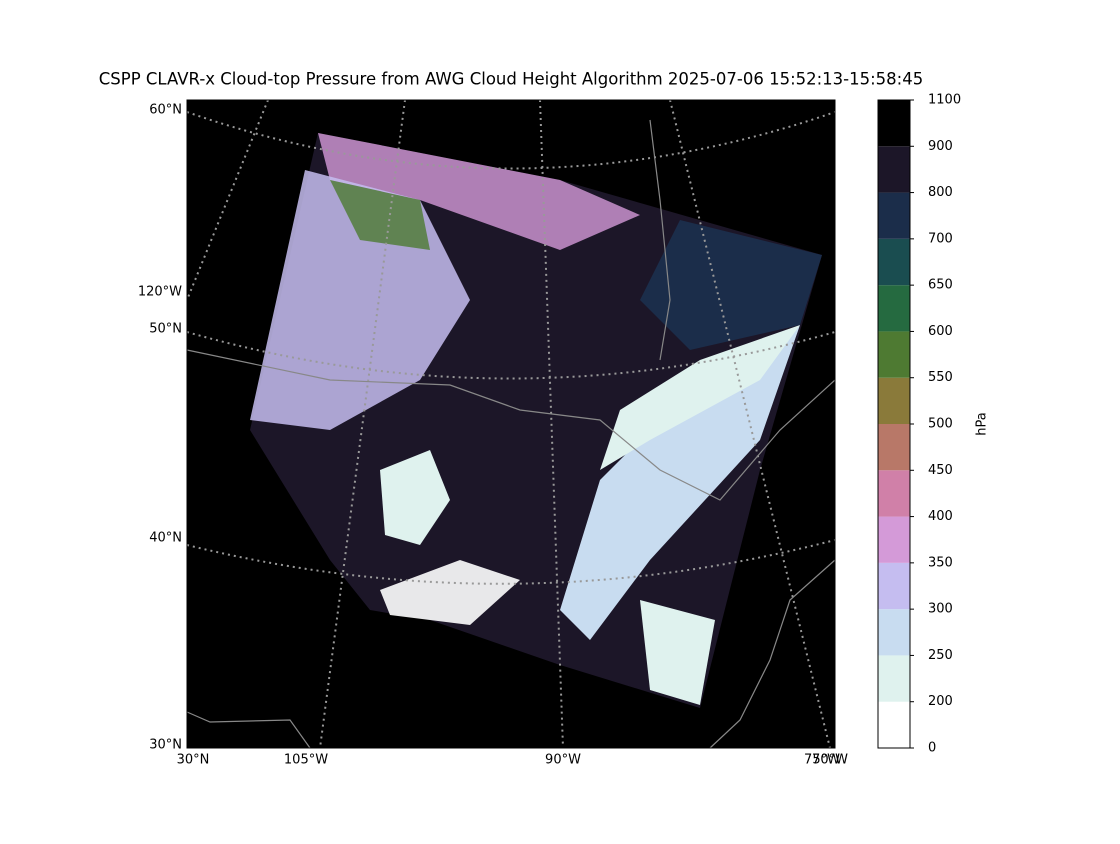  I want to click on colorbar-tick-label: 900, so click(940, 146).